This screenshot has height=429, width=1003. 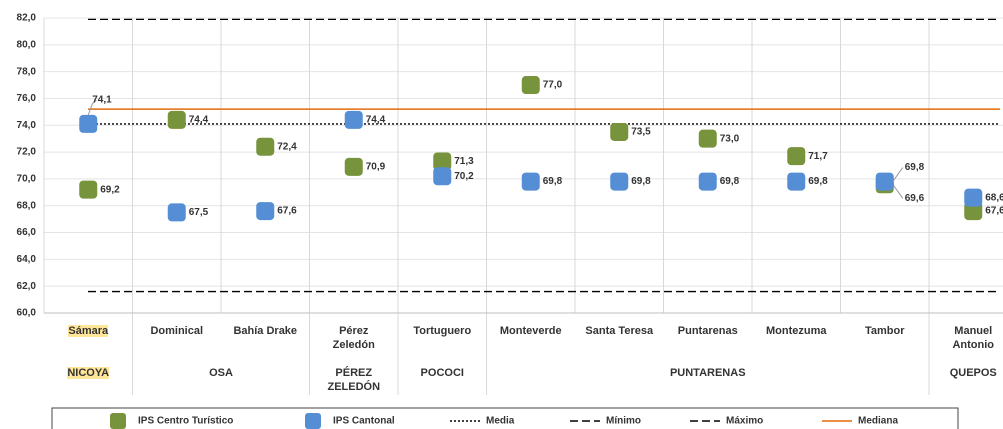 I want to click on data-label: 73,5, so click(x=641, y=132).